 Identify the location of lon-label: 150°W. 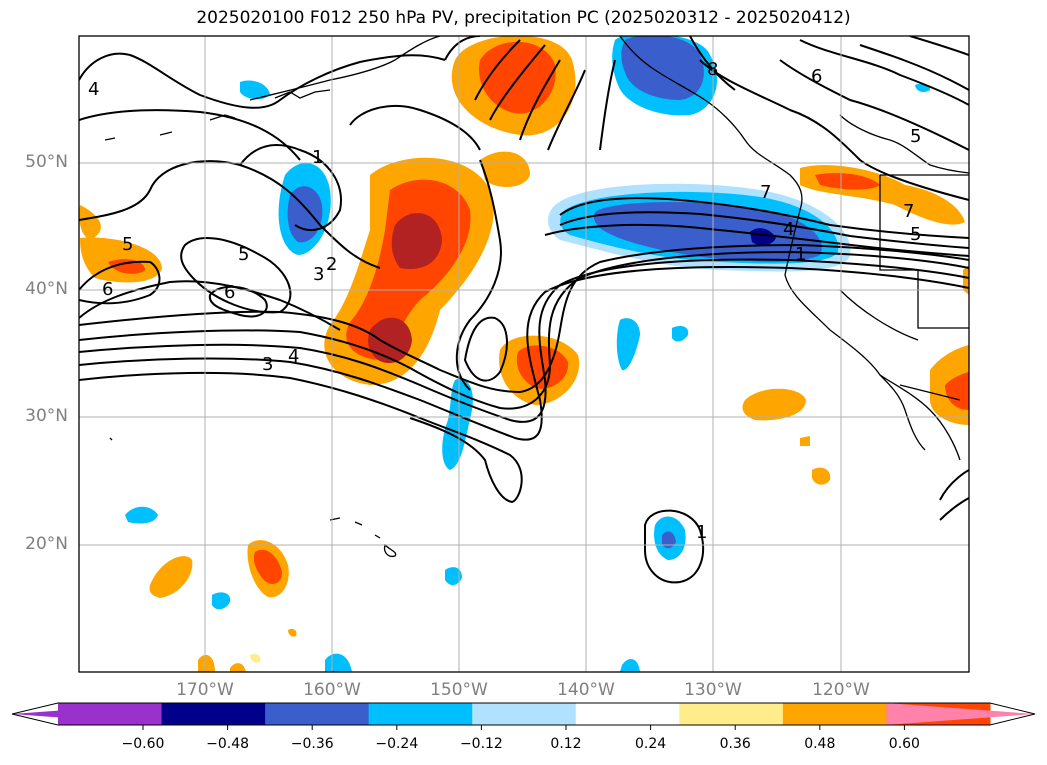
(459, 690).